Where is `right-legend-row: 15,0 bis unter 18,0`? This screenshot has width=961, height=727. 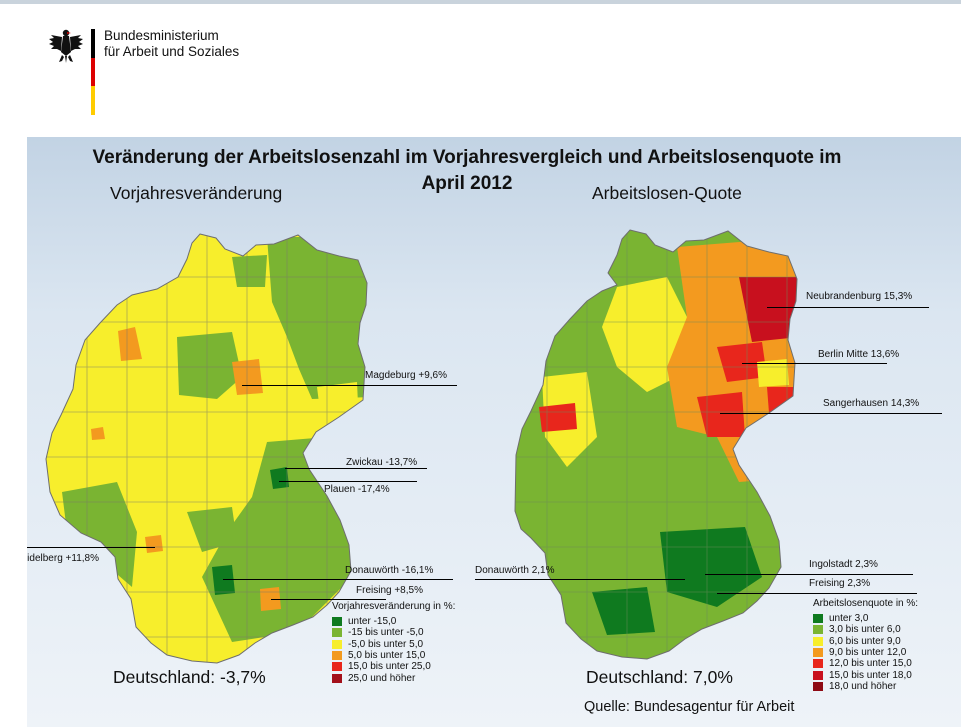 right-legend-row: 15,0 bis unter 18,0 is located at coordinates (865, 675).